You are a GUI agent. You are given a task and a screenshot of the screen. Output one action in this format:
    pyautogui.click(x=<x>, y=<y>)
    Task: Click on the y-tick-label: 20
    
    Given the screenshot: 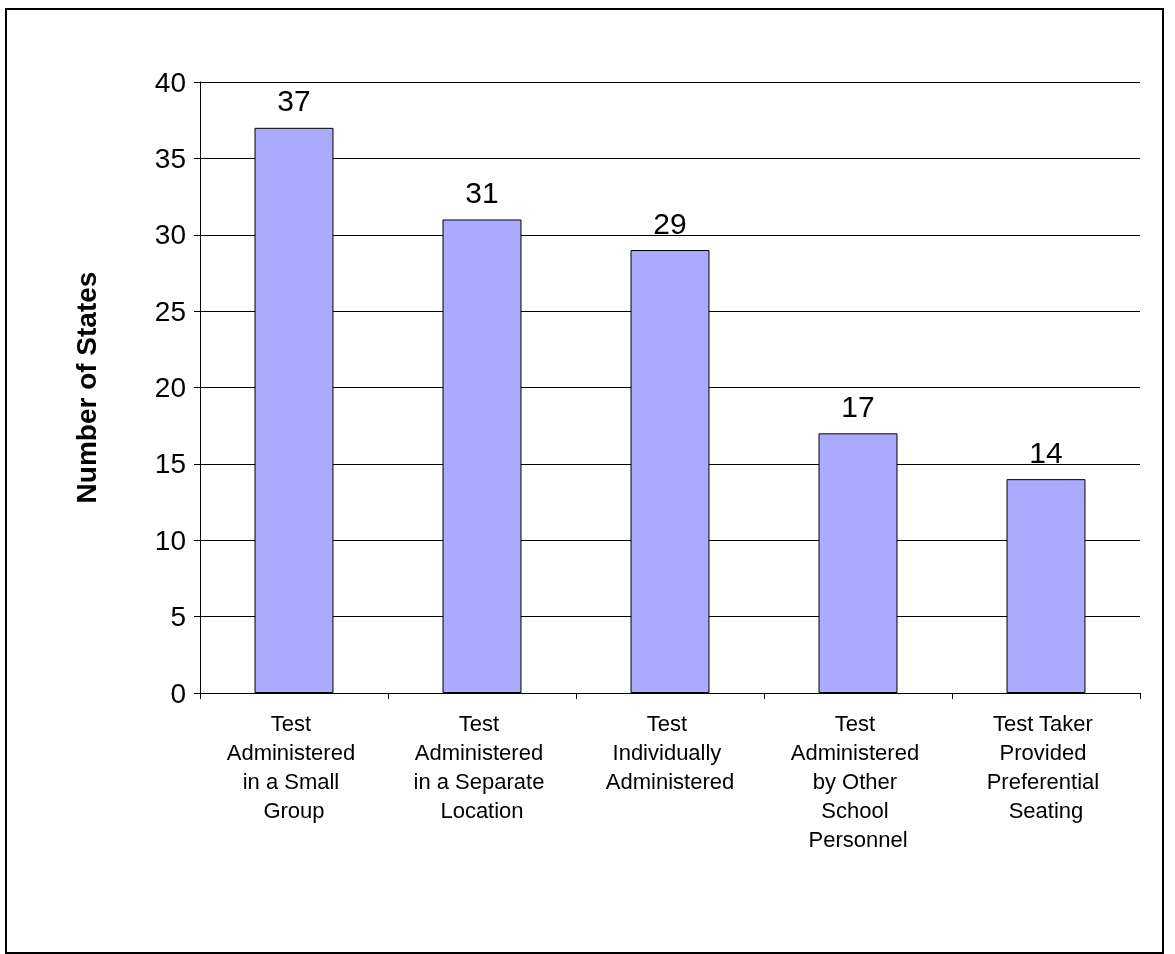 What is the action you would take?
    pyautogui.click(x=170, y=387)
    